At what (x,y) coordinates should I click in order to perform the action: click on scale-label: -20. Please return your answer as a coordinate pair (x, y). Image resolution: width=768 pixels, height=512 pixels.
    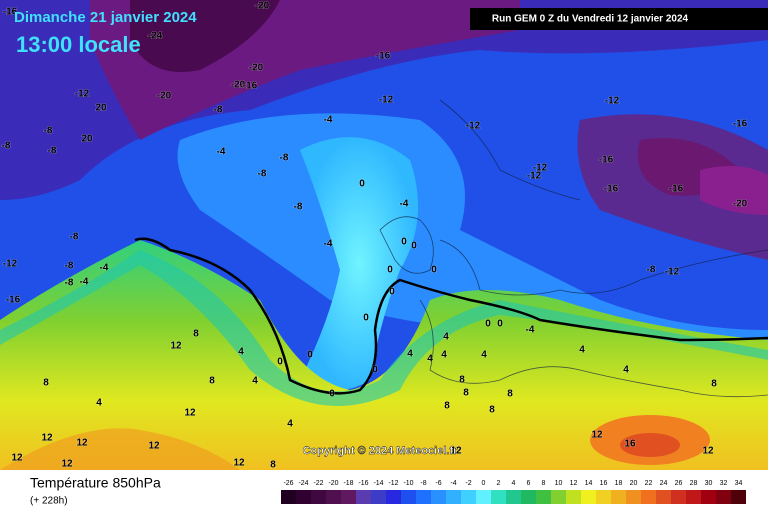
    Looking at the image, I should click on (333, 483).